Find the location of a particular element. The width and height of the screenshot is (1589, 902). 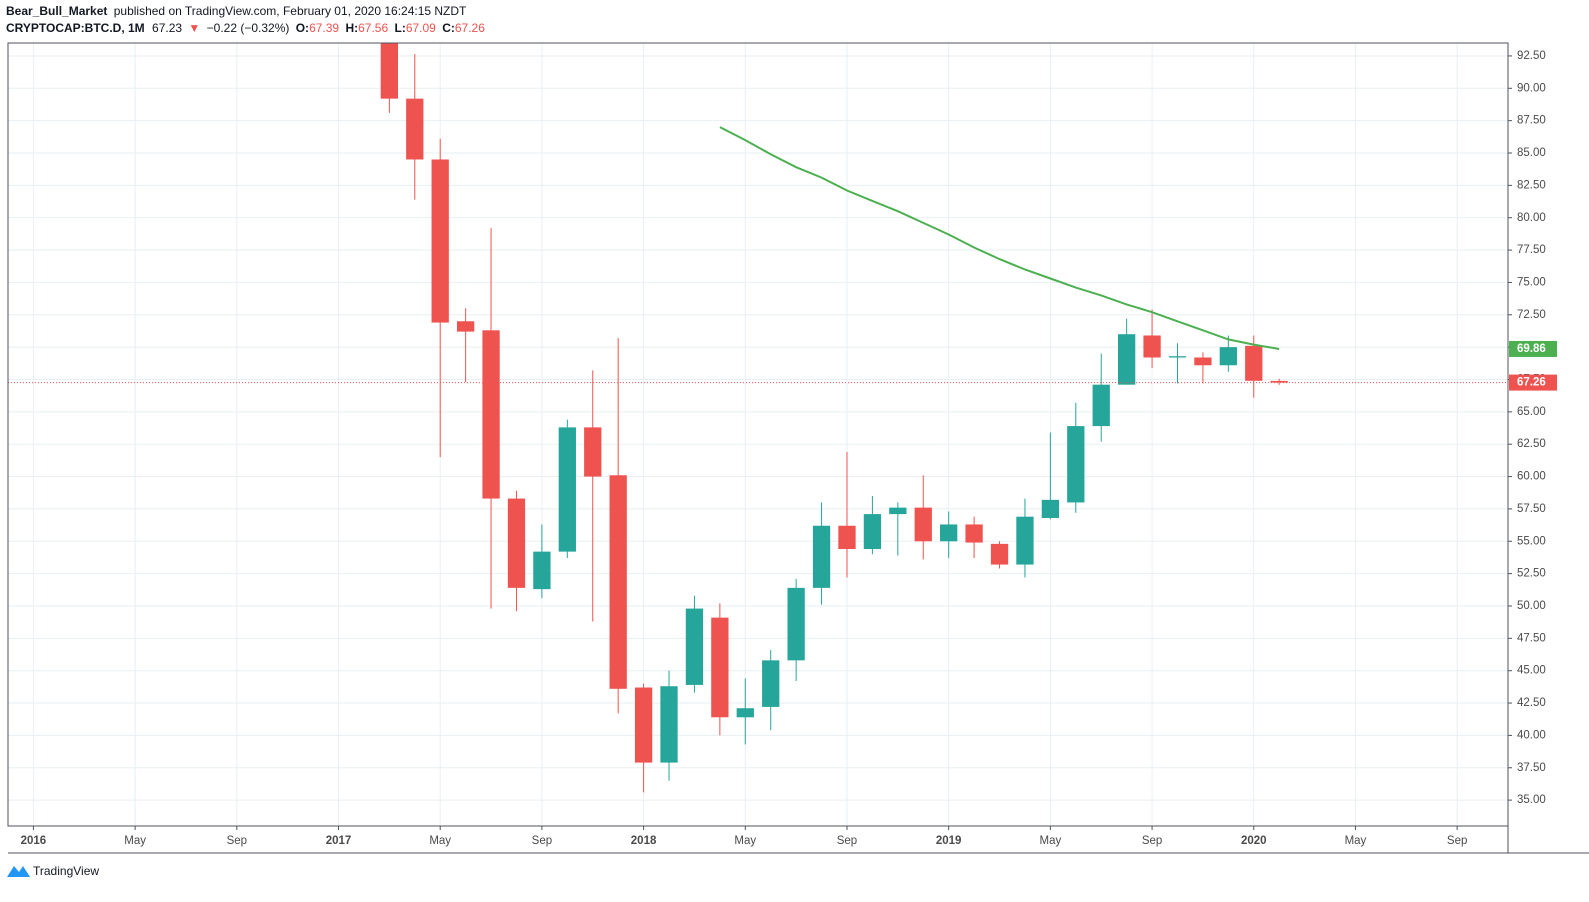

y-tick-label: 80.00 is located at coordinates (1531, 218).